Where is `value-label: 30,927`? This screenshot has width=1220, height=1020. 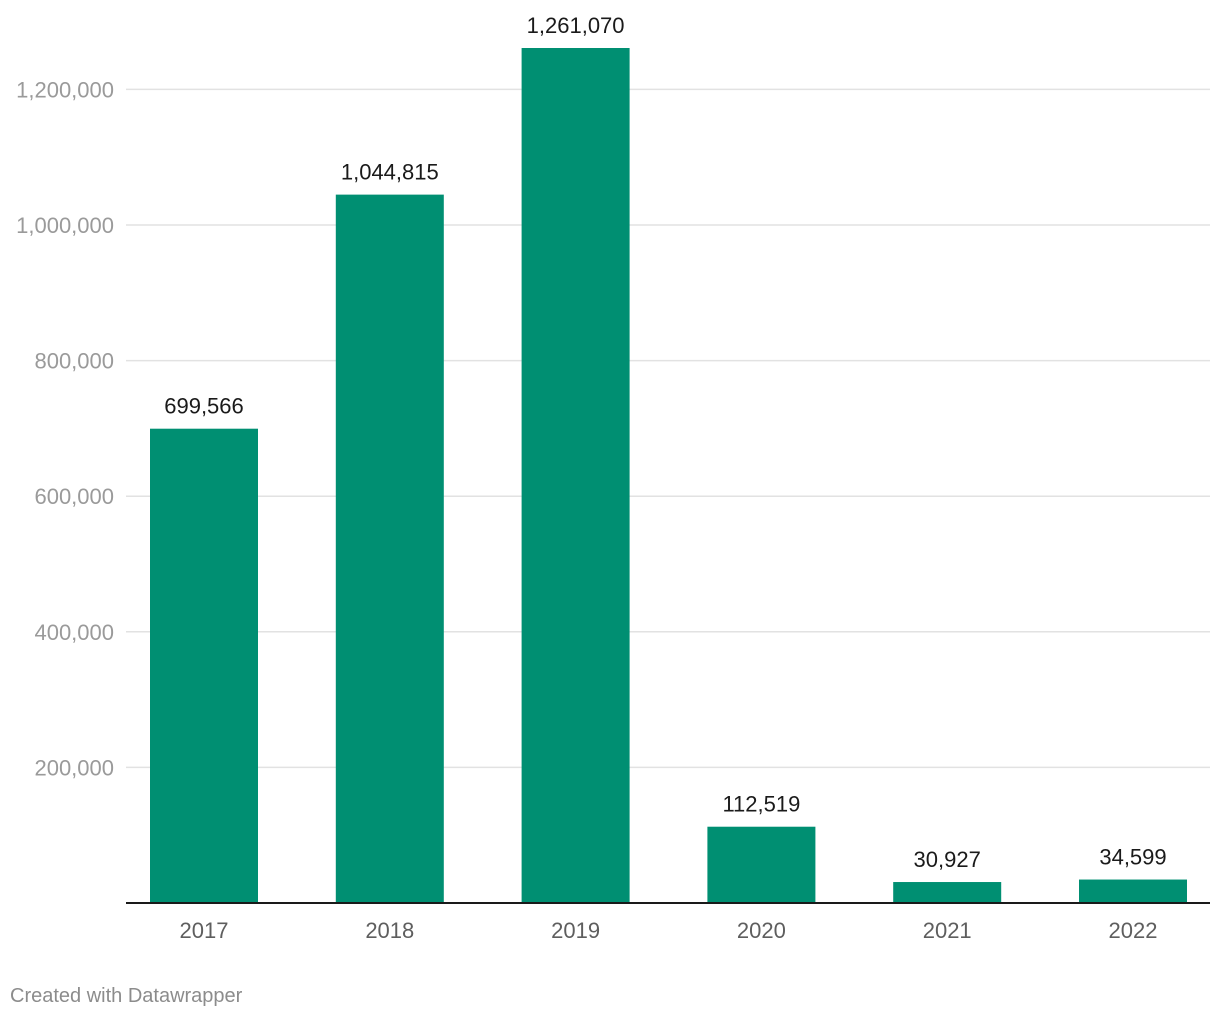 value-label: 30,927 is located at coordinates (947, 859).